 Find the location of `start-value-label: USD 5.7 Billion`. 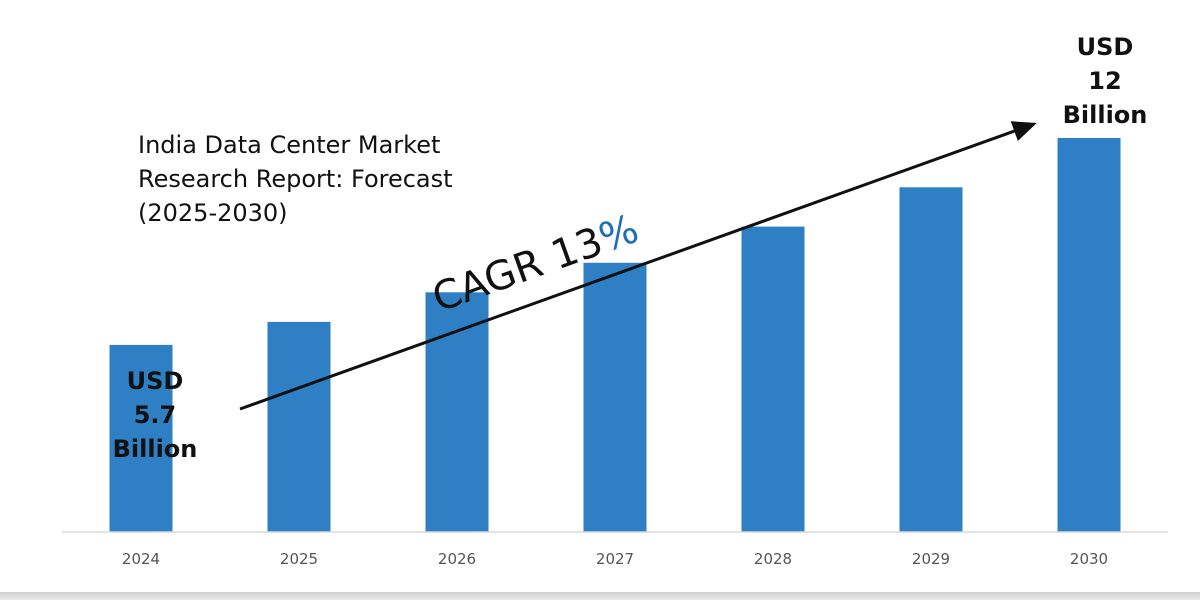

start-value-label: USD 5.7 Billion is located at coordinates (155, 415).